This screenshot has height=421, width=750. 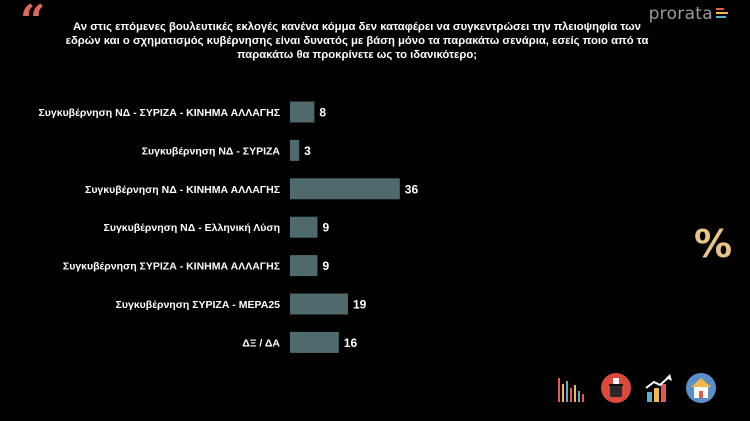 What do you see at coordinates (412, 189) in the screenshot?
I see `value-label: 36` at bounding box center [412, 189].